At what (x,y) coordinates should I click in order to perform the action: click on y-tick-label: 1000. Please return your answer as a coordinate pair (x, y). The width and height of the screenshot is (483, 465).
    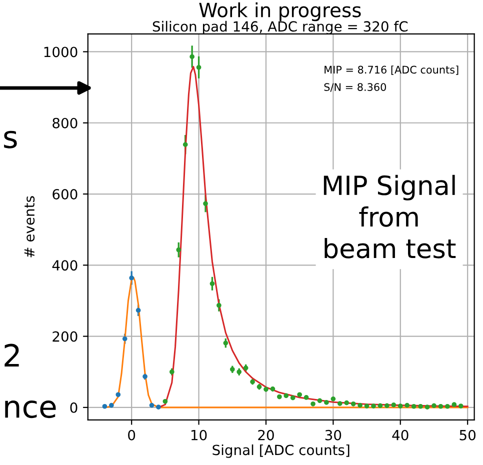
    Looking at the image, I should click on (61, 52).